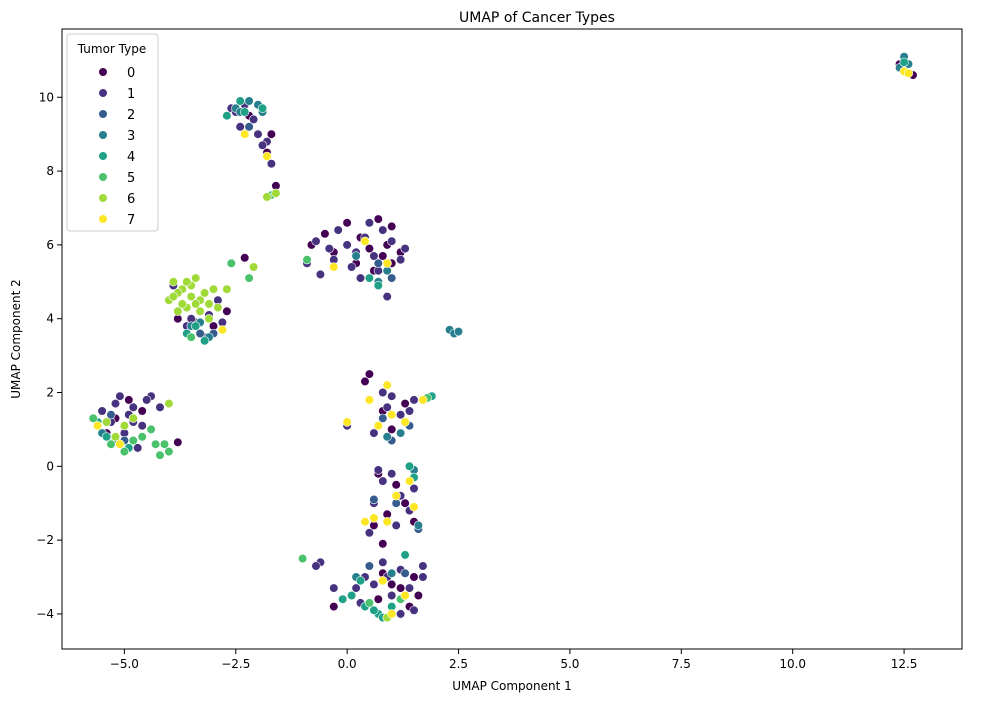  What do you see at coordinates (111, 49) in the screenshot?
I see `legend-title: Tumor Type` at bounding box center [111, 49].